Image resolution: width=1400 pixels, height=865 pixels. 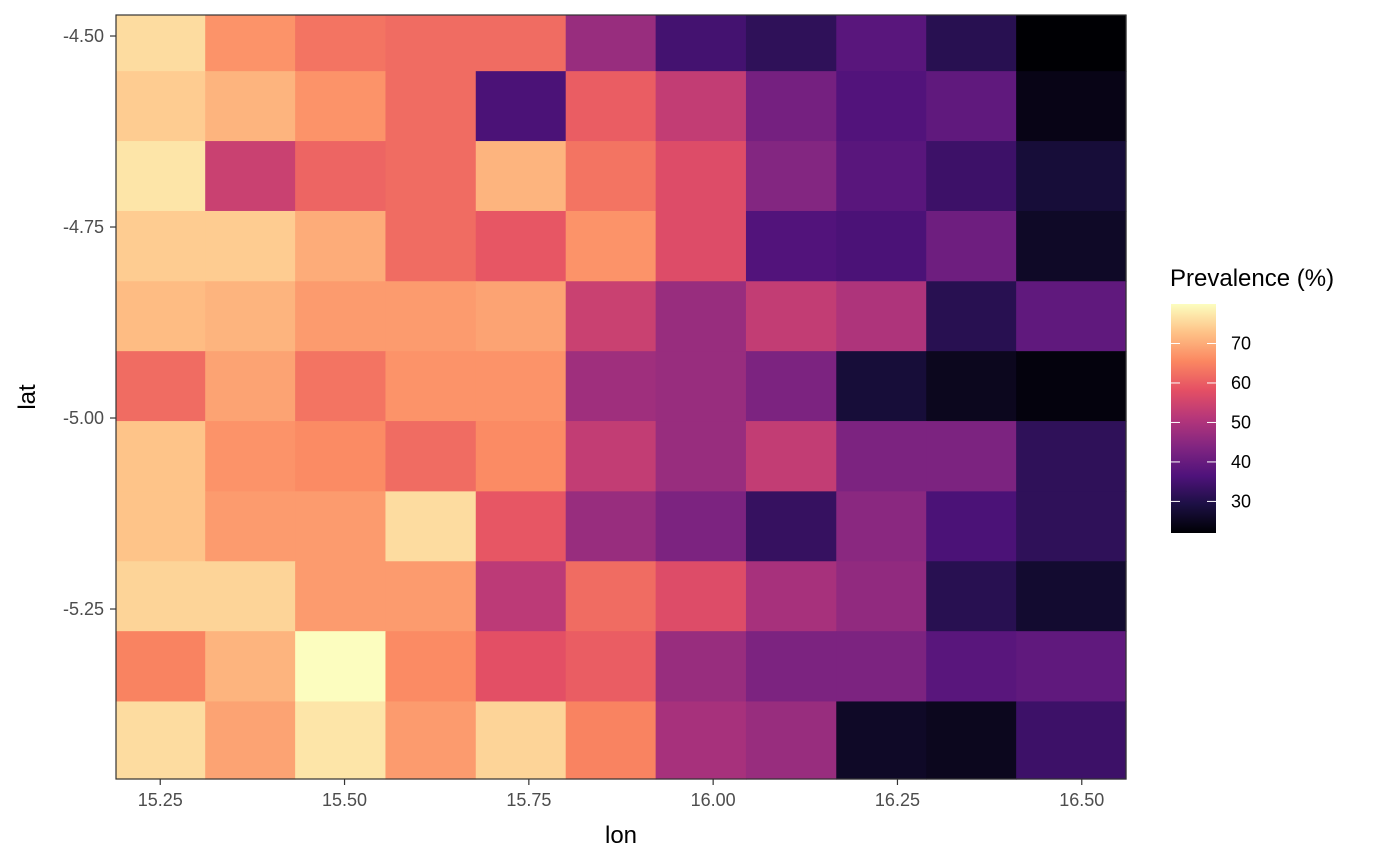 I want to click on legend-tick-label: 40, so click(x=1241, y=462).